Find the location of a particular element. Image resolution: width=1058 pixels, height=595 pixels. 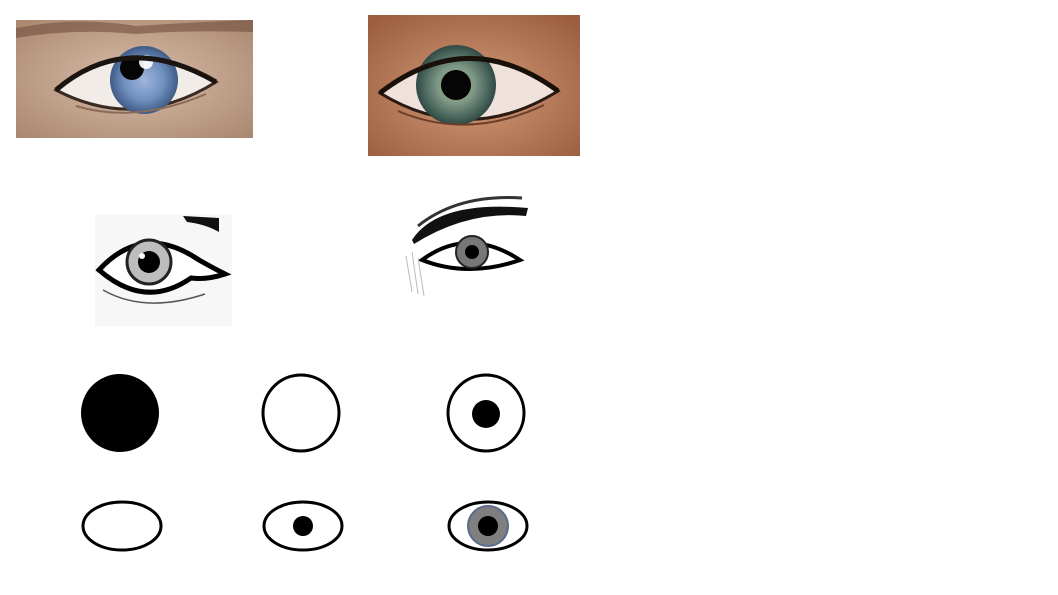

empty-eye-outline is located at coordinates (122, 527).